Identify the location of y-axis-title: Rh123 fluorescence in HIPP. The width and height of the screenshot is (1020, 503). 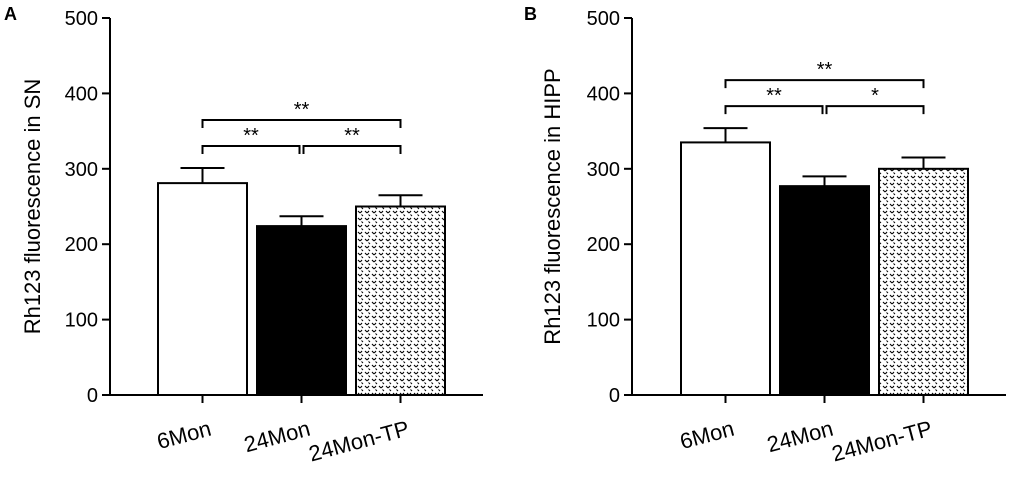
(552, 206).